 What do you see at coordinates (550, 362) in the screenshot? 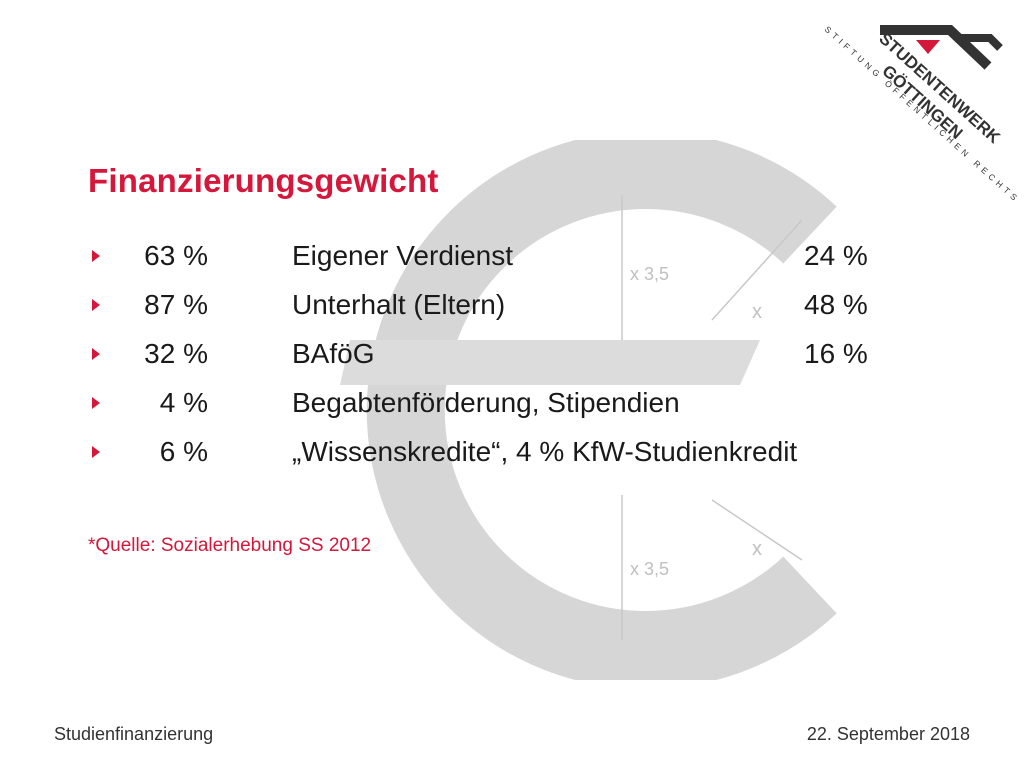
I see `euro-bar-upper` at bounding box center [550, 362].